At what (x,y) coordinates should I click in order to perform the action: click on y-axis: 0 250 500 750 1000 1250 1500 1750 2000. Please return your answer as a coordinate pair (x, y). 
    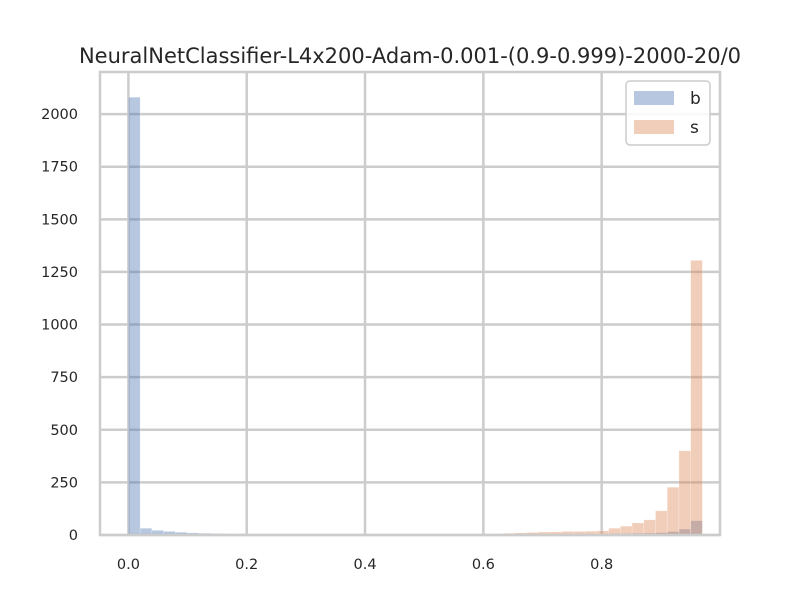
    Looking at the image, I should click on (59, 325).